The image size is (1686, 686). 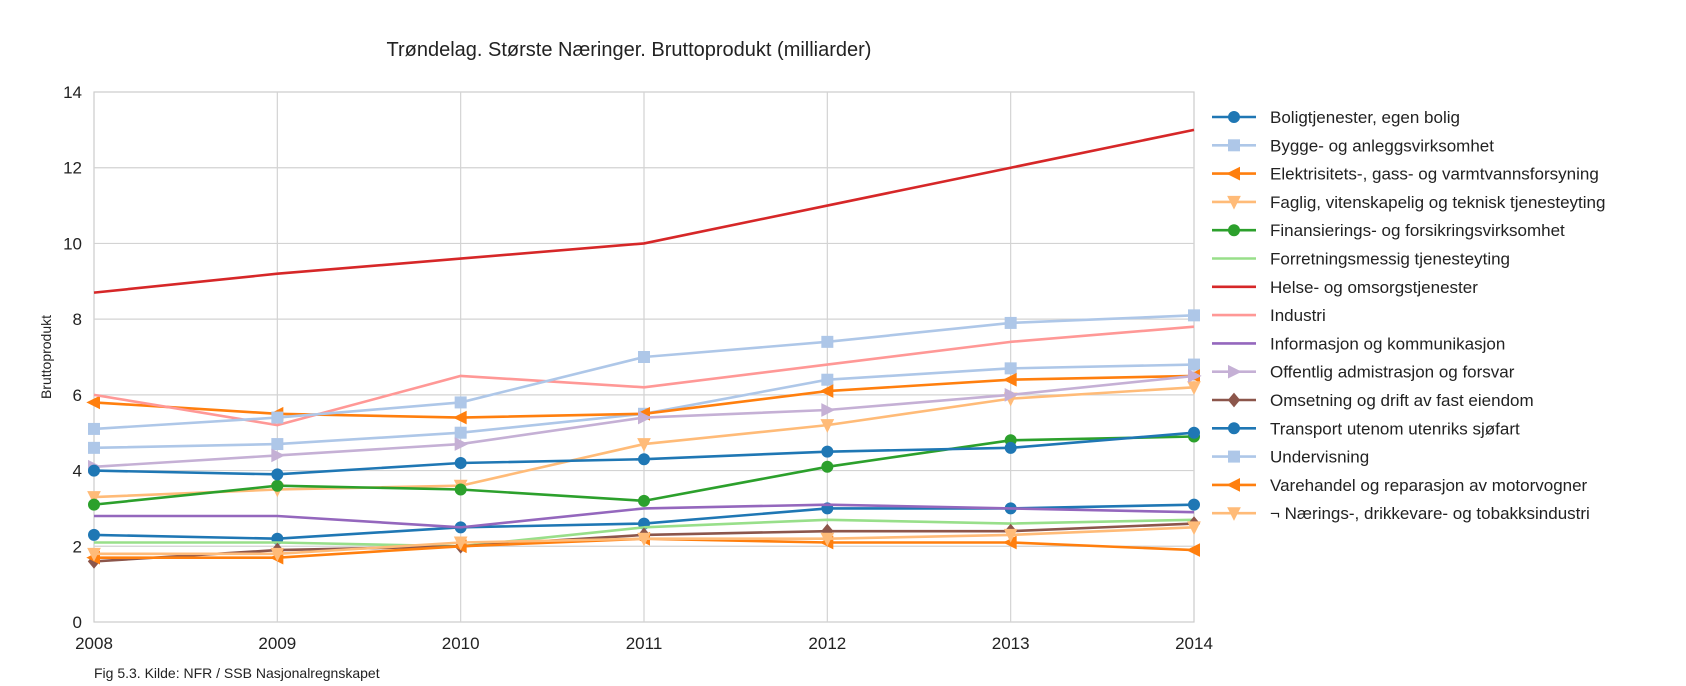 What do you see at coordinates (1395, 428) in the screenshot?
I see `legend-label: Transport utenom utenriks sjøfart` at bounding box center [1395, 428].